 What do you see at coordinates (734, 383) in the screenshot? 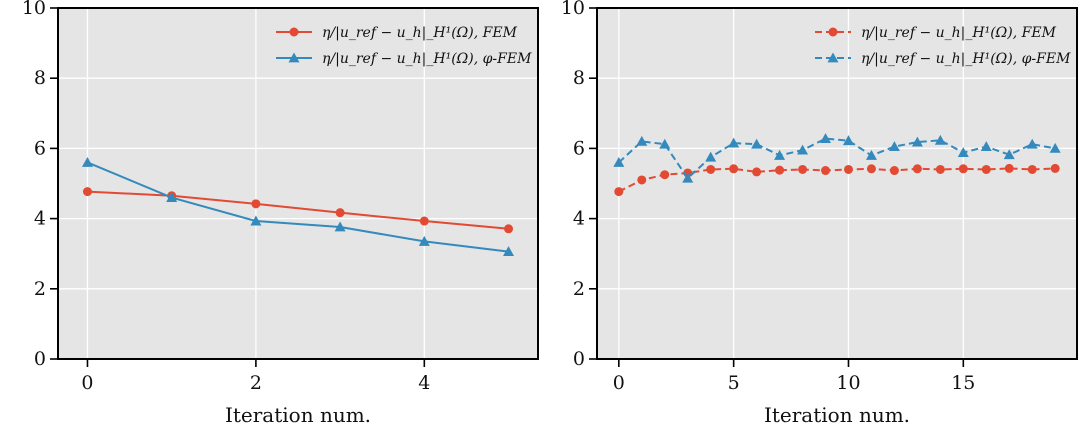
I see `x-tick-label: 5` at bounding box center [734, 383].